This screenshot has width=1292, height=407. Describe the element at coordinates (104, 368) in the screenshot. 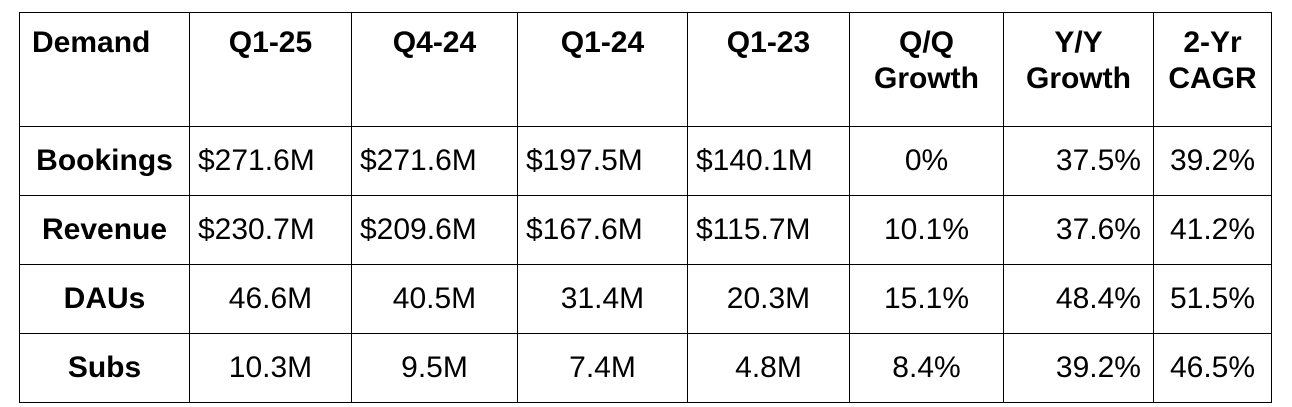

I see `row-label: Subs` at that location.